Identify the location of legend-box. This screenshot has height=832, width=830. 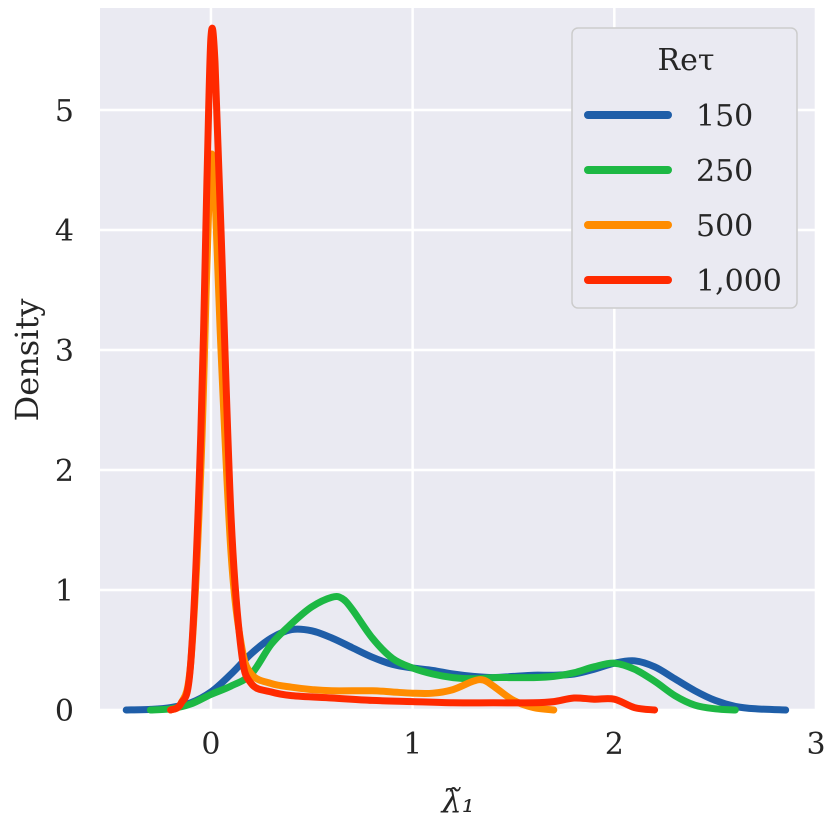
(684, 168).